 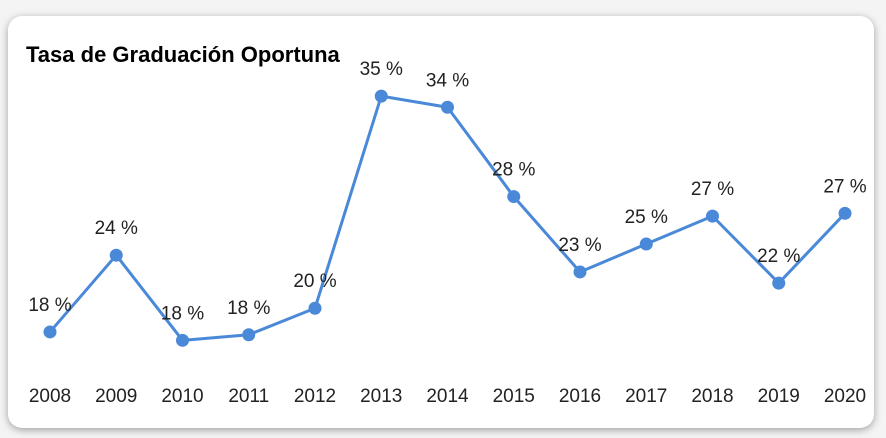 What do you see at coordinates (314, 281) in the screenshot?
I see `data-label: 20 %` at bounding box center [314, 281].